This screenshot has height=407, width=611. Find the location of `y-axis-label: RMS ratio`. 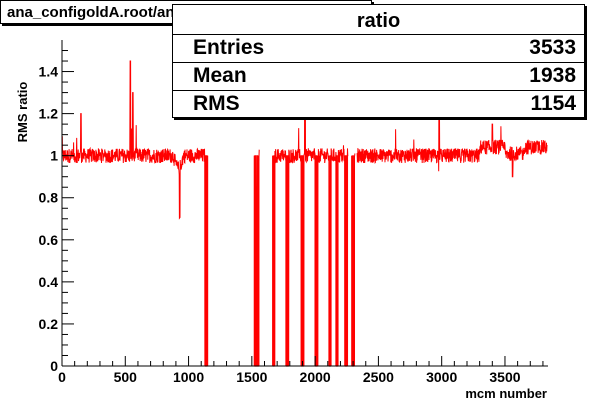

y-axis-label: RMS ratio is located at coordinates (22, 112).